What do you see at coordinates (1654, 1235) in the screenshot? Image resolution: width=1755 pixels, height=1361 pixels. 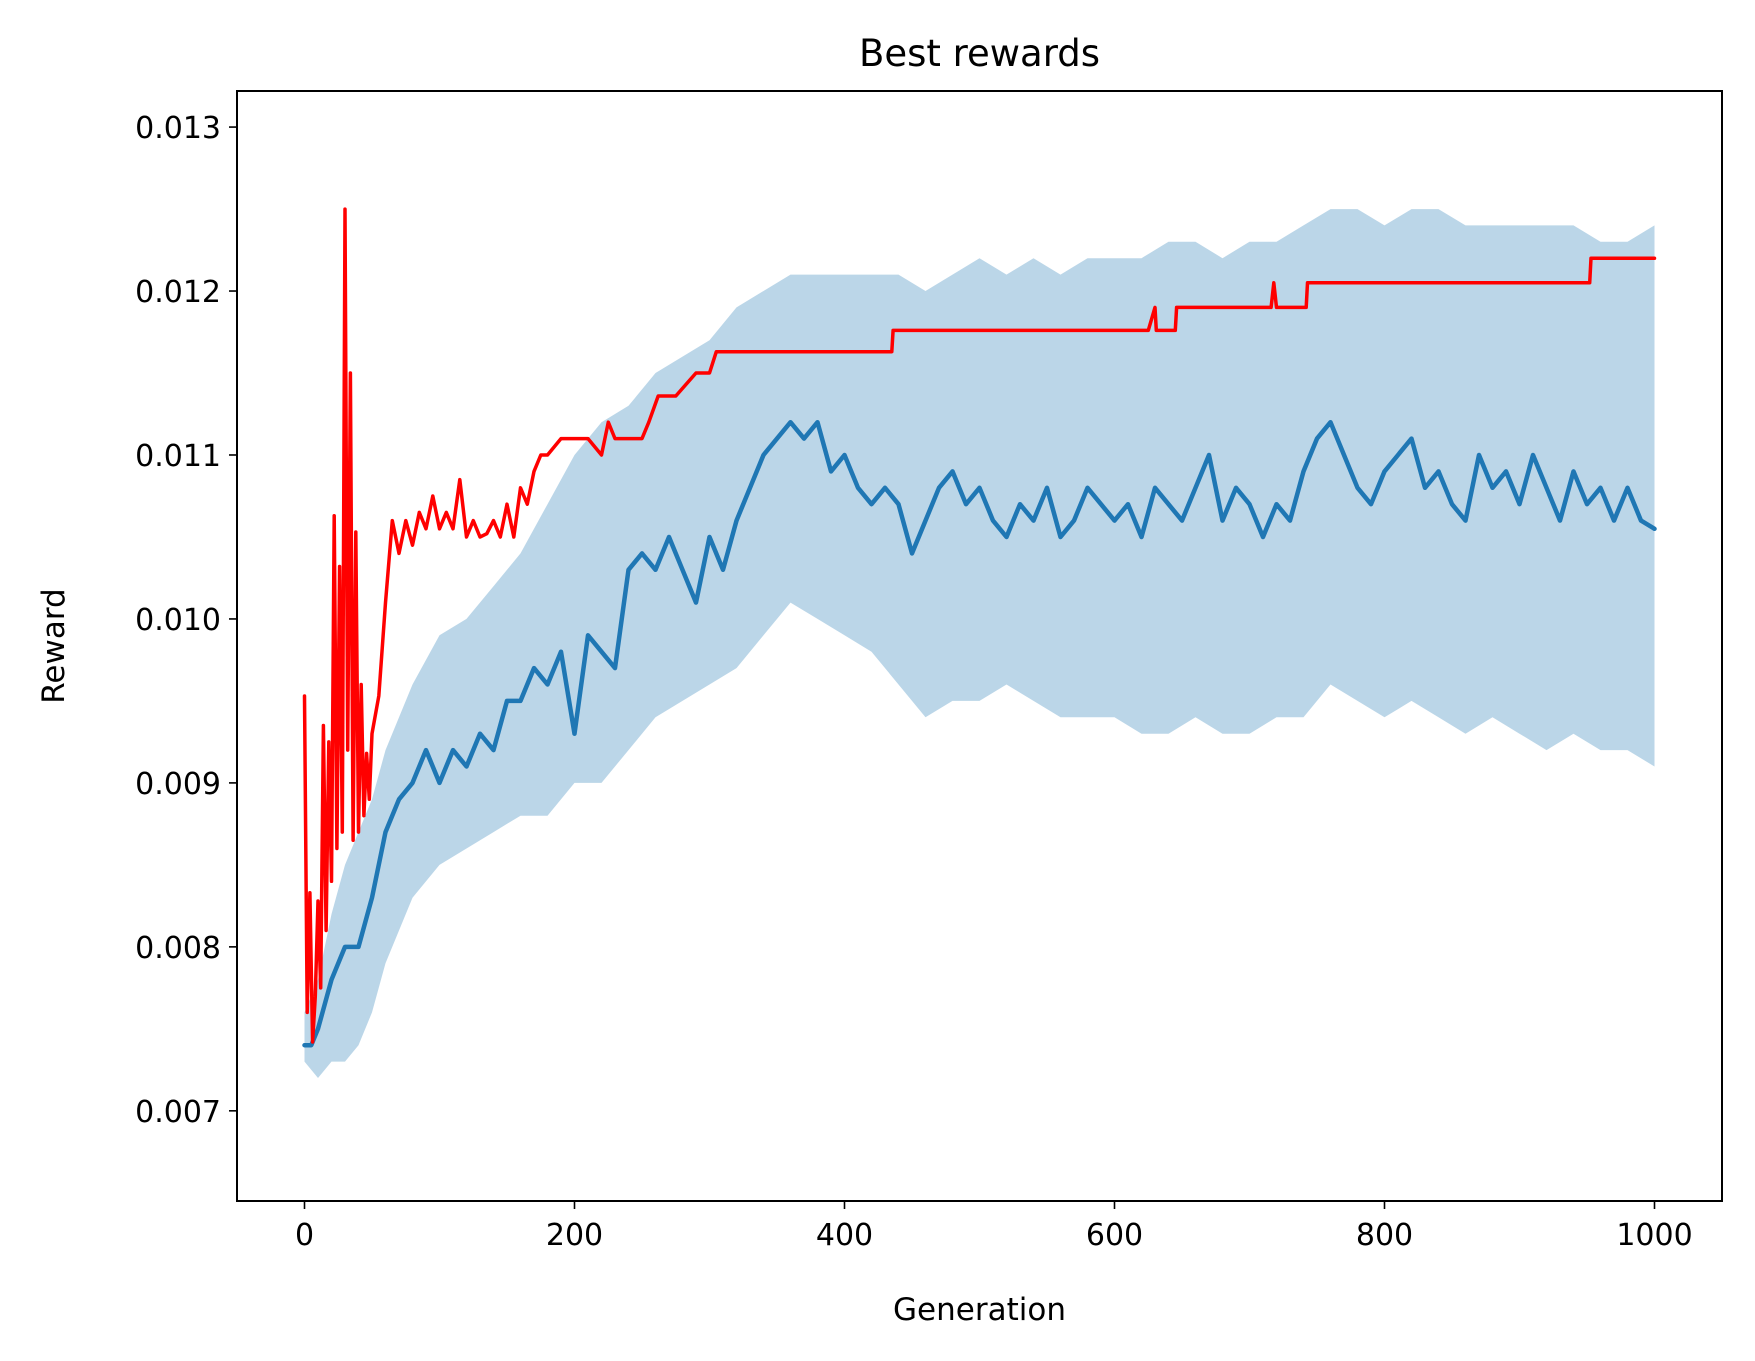 I see `x-tick-label-1000: 1000` at bounding box center [1654, 1235].